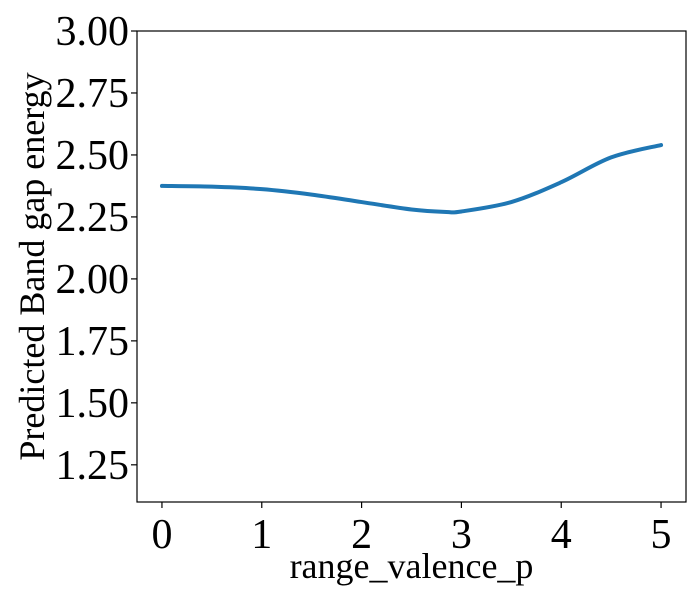 This screenshot has width=700, height=600. I want to click on y-tick-label: 1.75, so click(93, 342).